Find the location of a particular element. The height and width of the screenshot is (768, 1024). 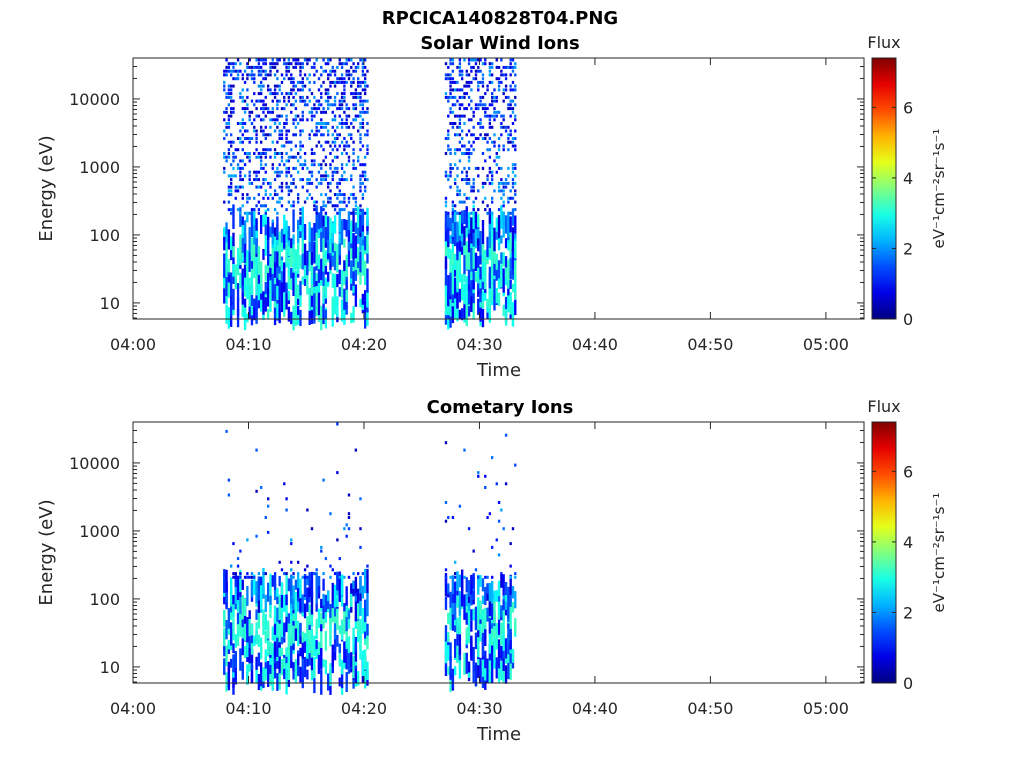

y-tick-label: 10000 is located at coordinates (94, 463).